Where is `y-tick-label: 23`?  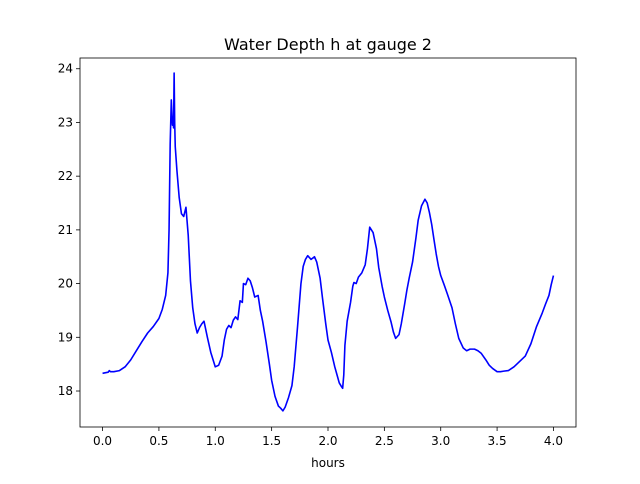
y-tick-label: 23 is located at coordinates (65, 122).